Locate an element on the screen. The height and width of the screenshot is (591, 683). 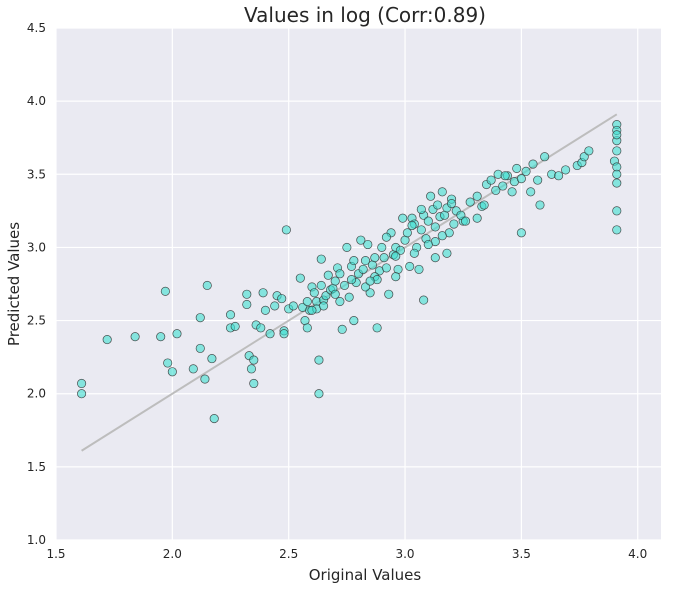
x-tick-labels: 1.5 2.0 2.5 3.0 3.5 4.0 is located at coordinates (346, 554).